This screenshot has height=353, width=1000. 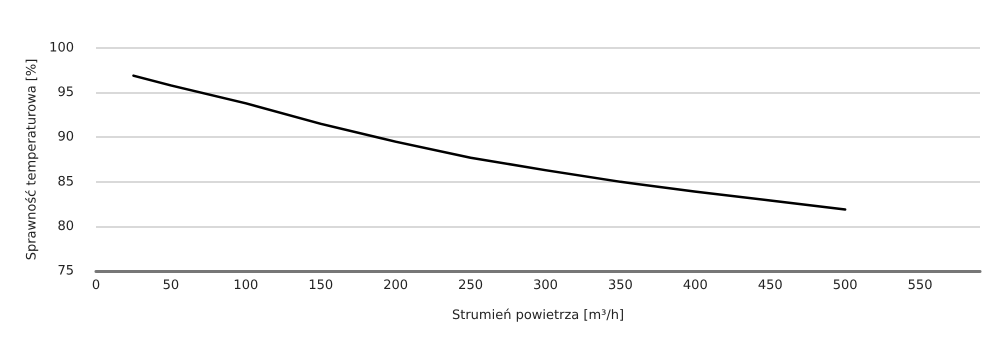 What do you see at coordinates (395, 285) in the screenshot?
I see `x-tick-label: 200` at bounding box center [395, 285].